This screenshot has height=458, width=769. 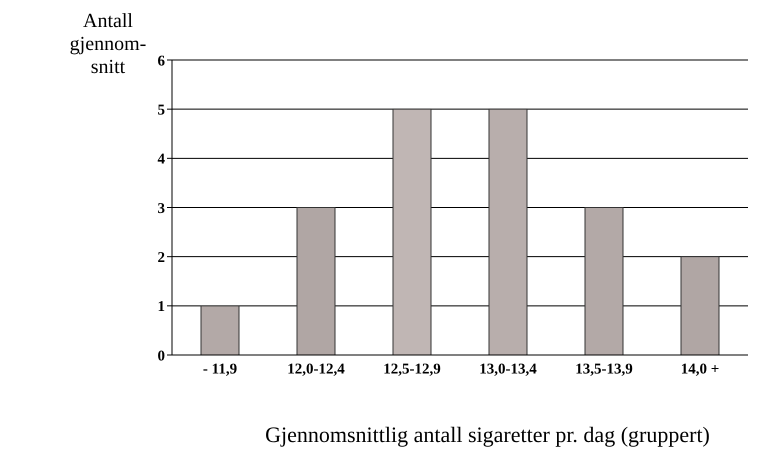 I want to click on x-tick-label: 12,5-12,9, so click(x=412, y=370).